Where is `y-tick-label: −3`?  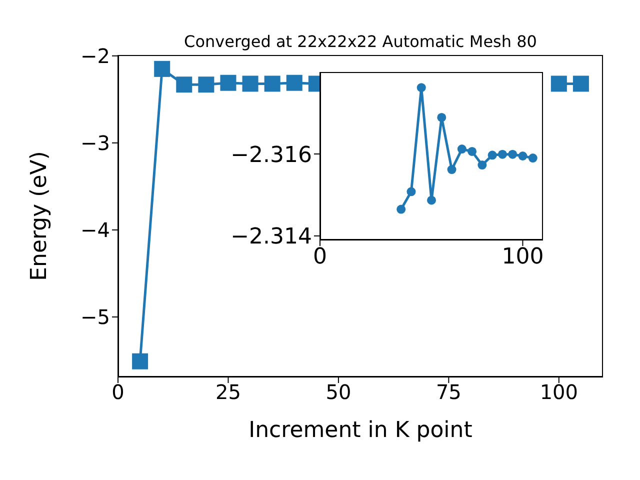 y-tick-label: −3 is located at coordinates (95, 142).